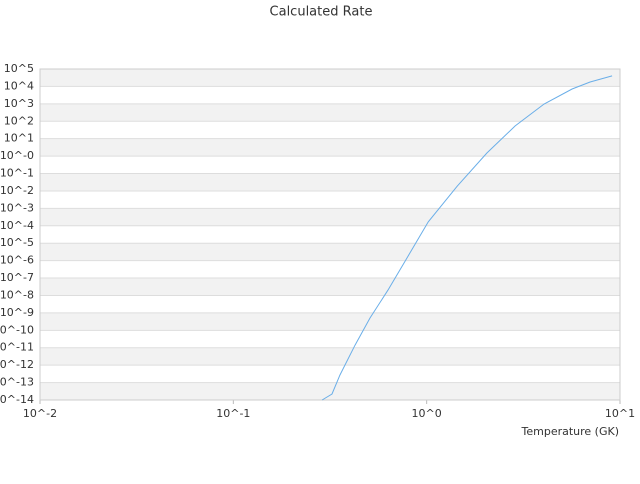 The width and height of the screenshot is (640, 484). I want to click on y-tick-label: 10^-13, so click(17, 382).